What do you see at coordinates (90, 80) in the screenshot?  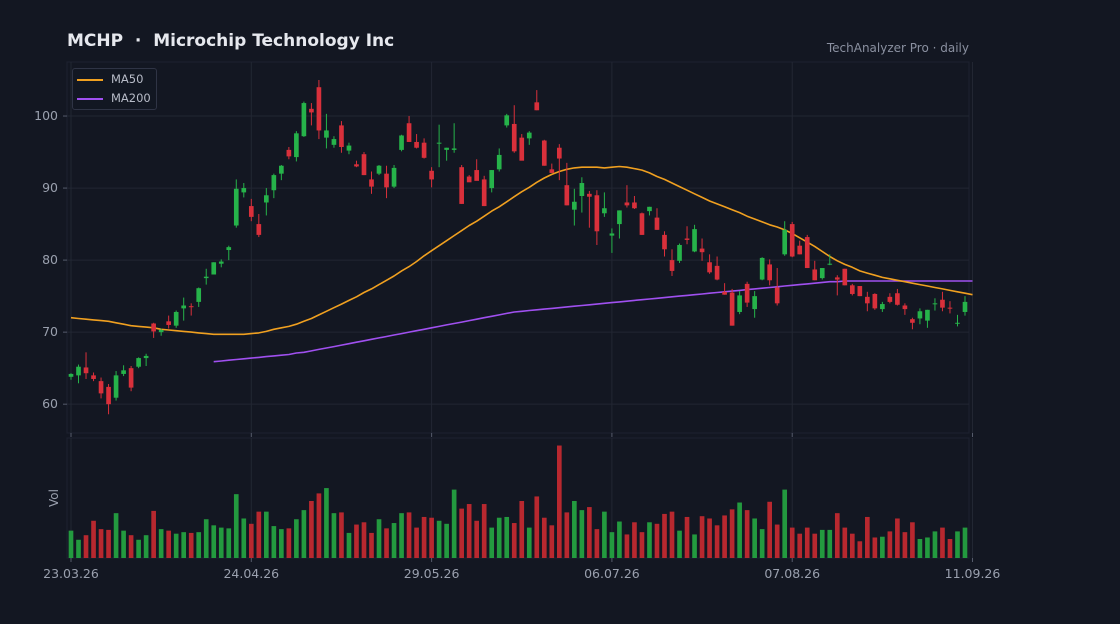 I see `ma50-swatch` at bounding box center [90, 80].